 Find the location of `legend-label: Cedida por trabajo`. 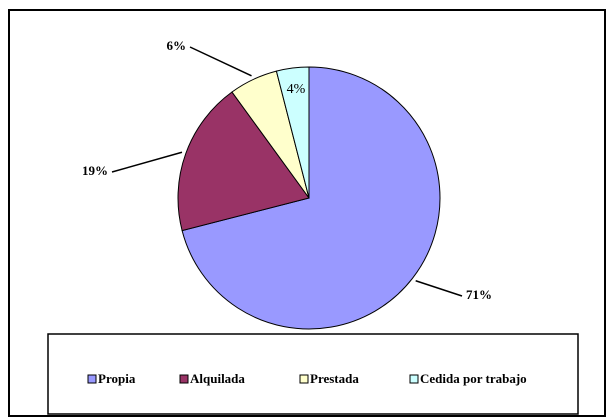

legend-label: Cedida por trabajo is located at coordinates (473, 378).